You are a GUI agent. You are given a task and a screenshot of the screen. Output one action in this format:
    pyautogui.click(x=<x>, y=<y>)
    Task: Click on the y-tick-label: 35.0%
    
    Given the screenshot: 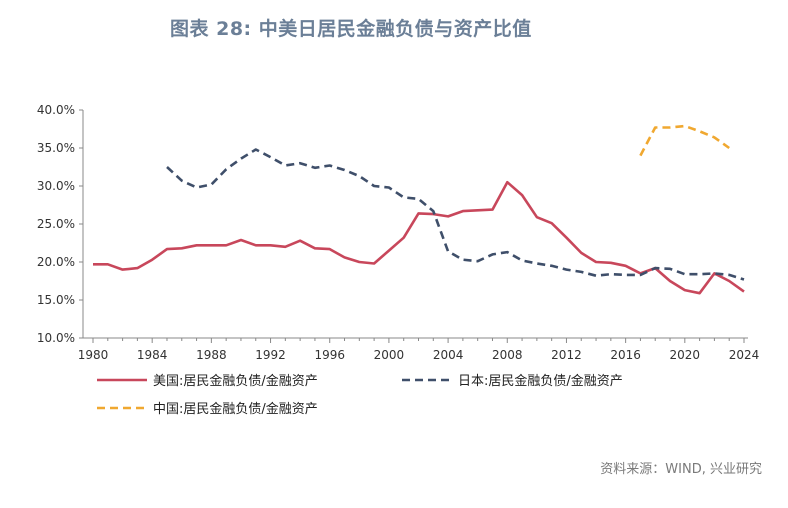 What is the action you would take?
    pyautogui.click(x=56, y=148)
    